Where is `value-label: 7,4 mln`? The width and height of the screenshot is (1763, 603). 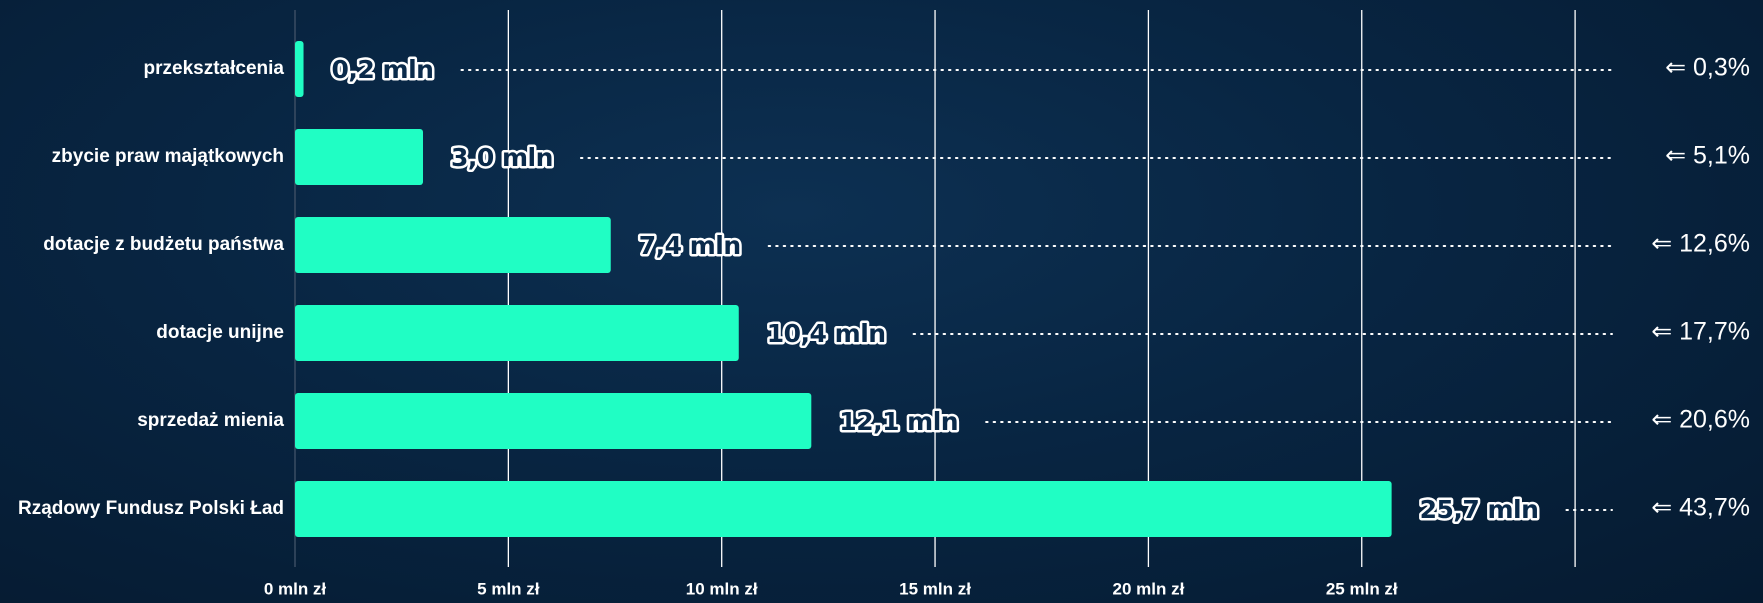 value-label: 7,4 mln is located at coordinates (690, 245).